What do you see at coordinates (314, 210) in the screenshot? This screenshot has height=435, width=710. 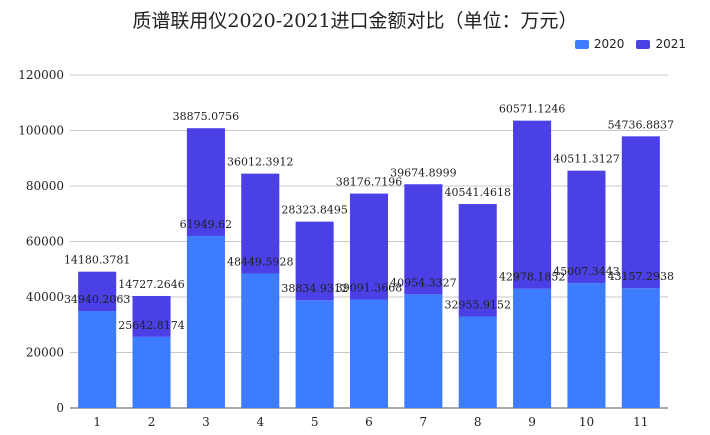 I see `data-label-2021: 28323.8495` at bounding box center [314, 210].